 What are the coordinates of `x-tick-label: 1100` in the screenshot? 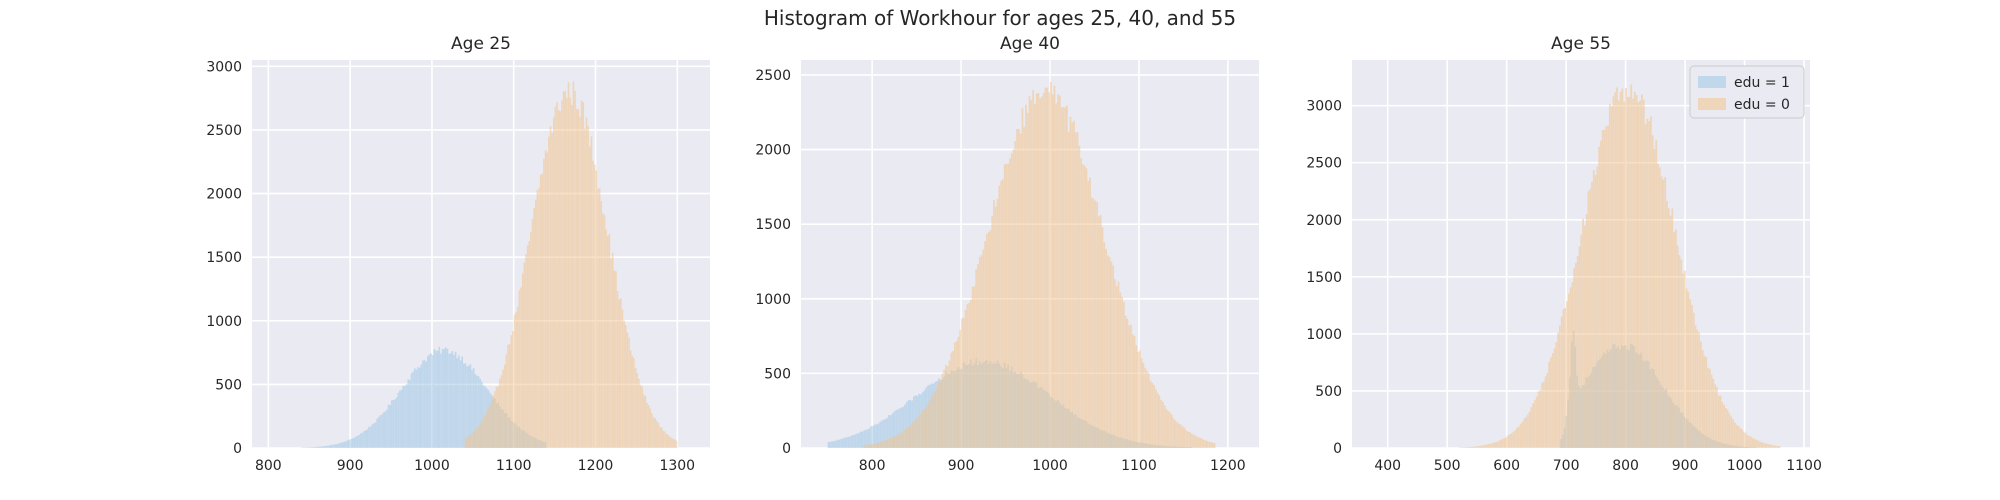 It's located at (1139, 466).